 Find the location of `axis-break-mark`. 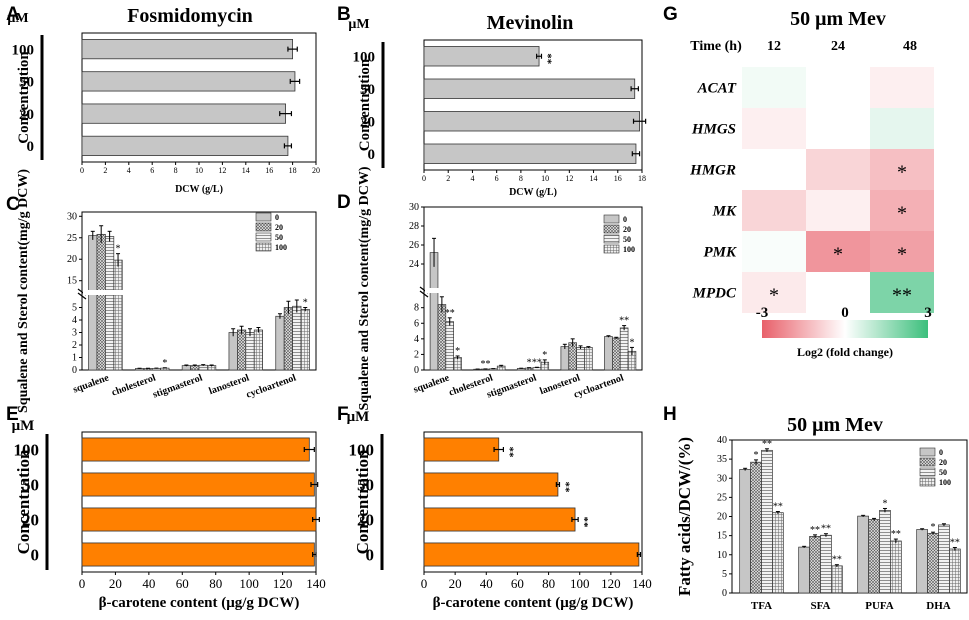

axis-break-mark is located at coordinates (424, 294).